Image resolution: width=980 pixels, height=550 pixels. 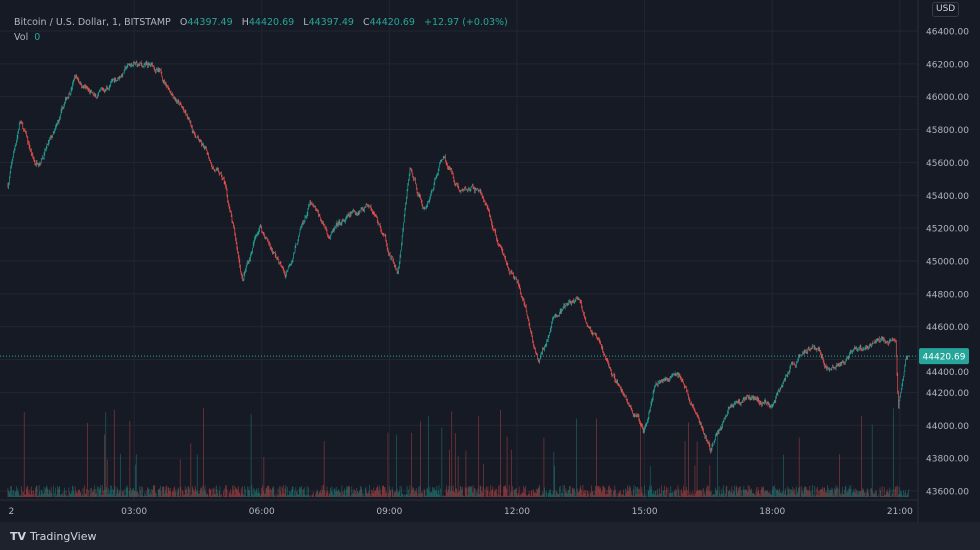 I want to click on time-tick-label: 06:00, so click(x=262, y=512).